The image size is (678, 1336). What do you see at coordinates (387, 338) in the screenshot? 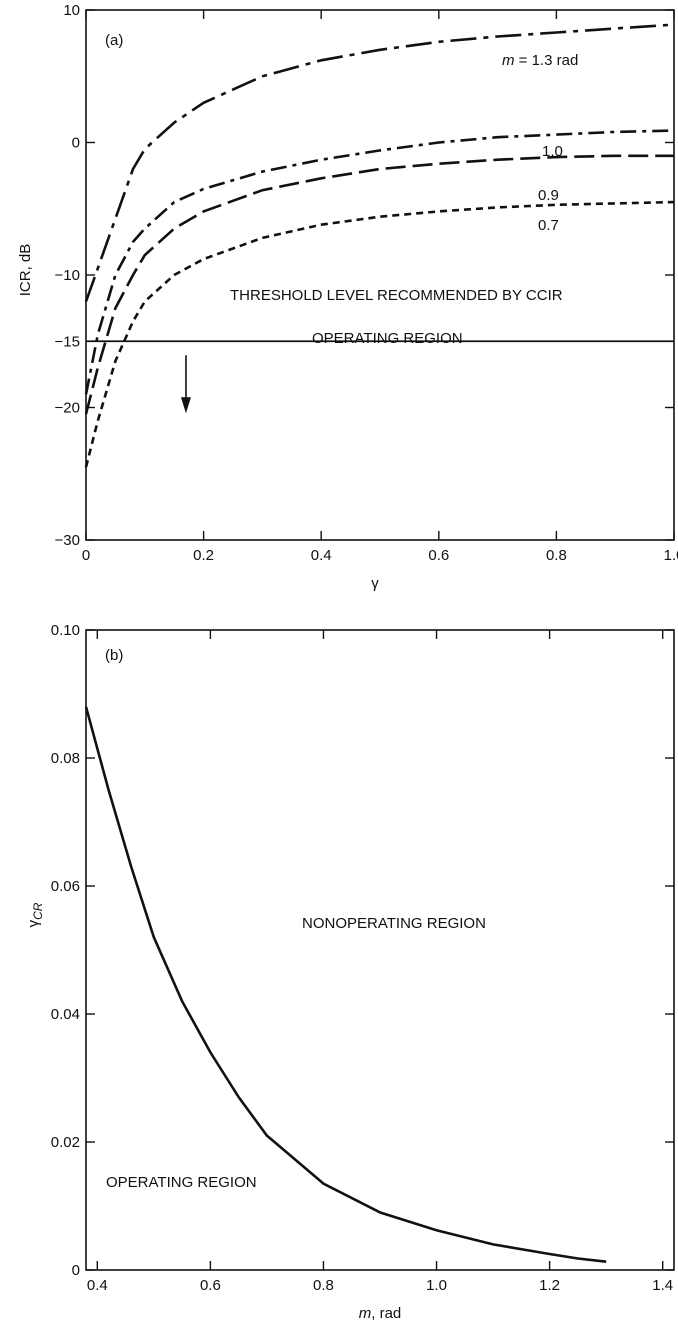
I see `operating-region-label-a: OPERATING REGION` at bounding box center [387, 338].